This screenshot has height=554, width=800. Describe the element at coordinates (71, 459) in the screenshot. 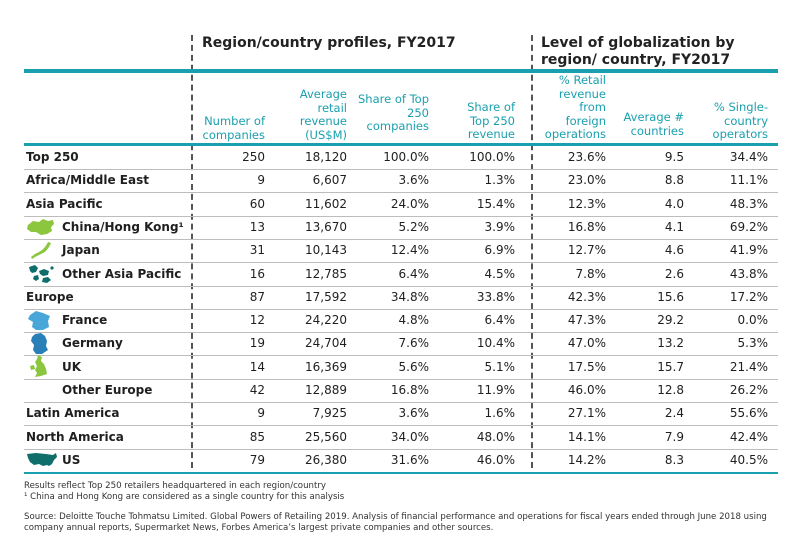

I see `row-label: US` at that location.